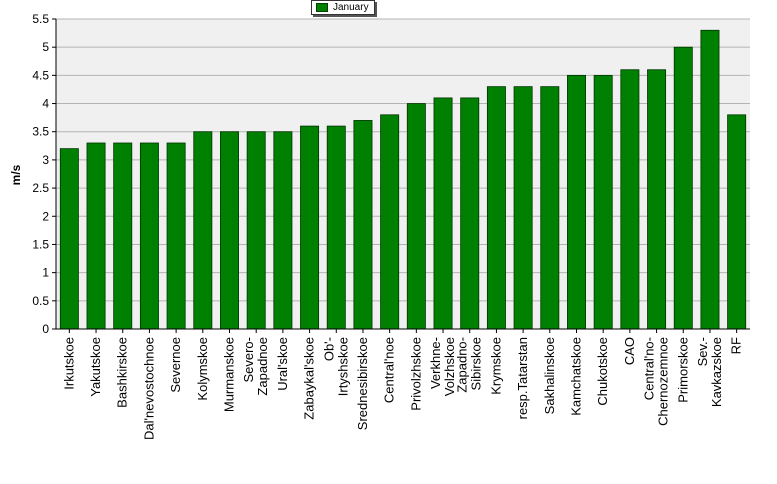 This screenshot has width=777, height=484. What do you see at coordinates (342, 366) in the screenshot?
I see `x-tick-label-line: Irtyshskoe` at bounding box center [342, 366].